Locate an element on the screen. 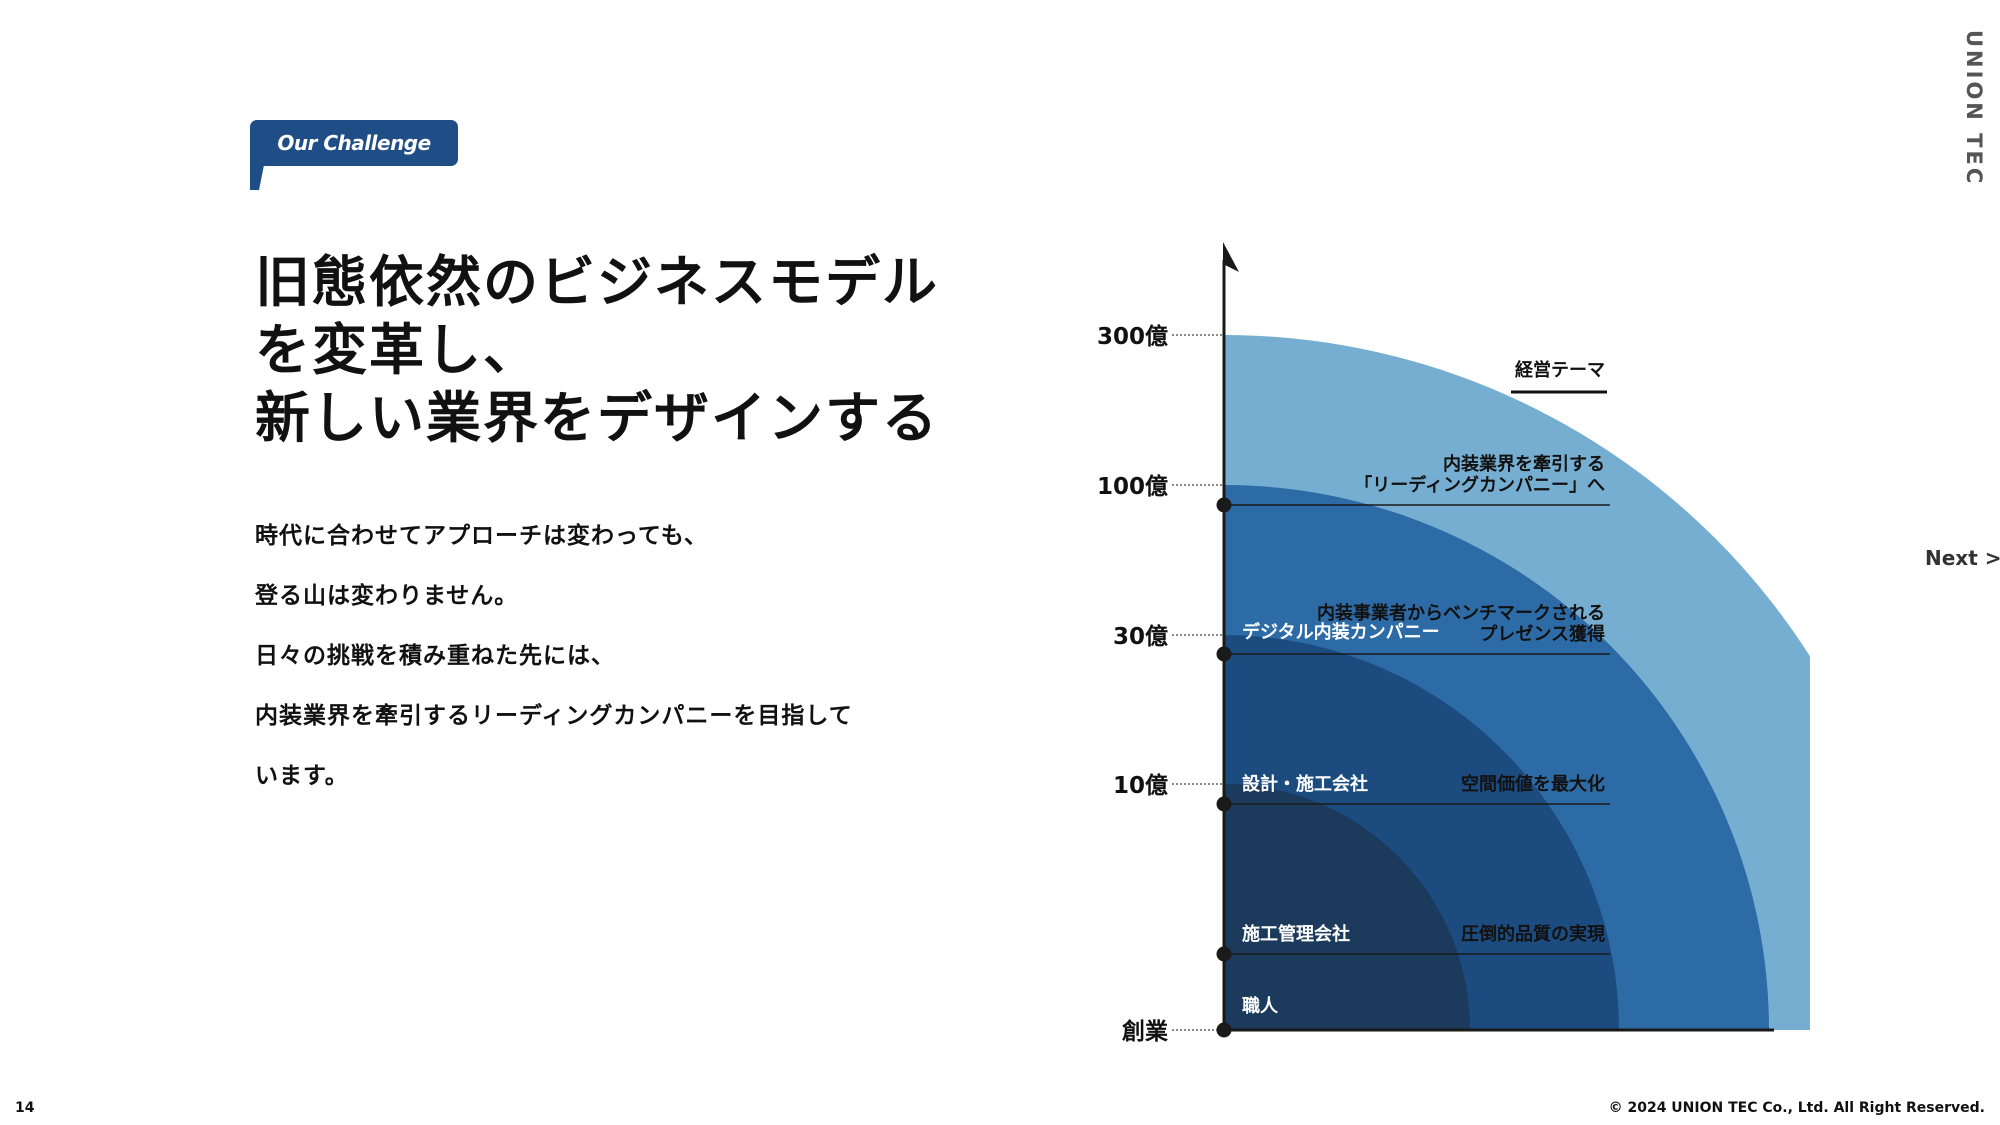 This screenshot has width=2000, height=1125. stage-name: 施工管理会社 is located at coordinates (1296, 934).